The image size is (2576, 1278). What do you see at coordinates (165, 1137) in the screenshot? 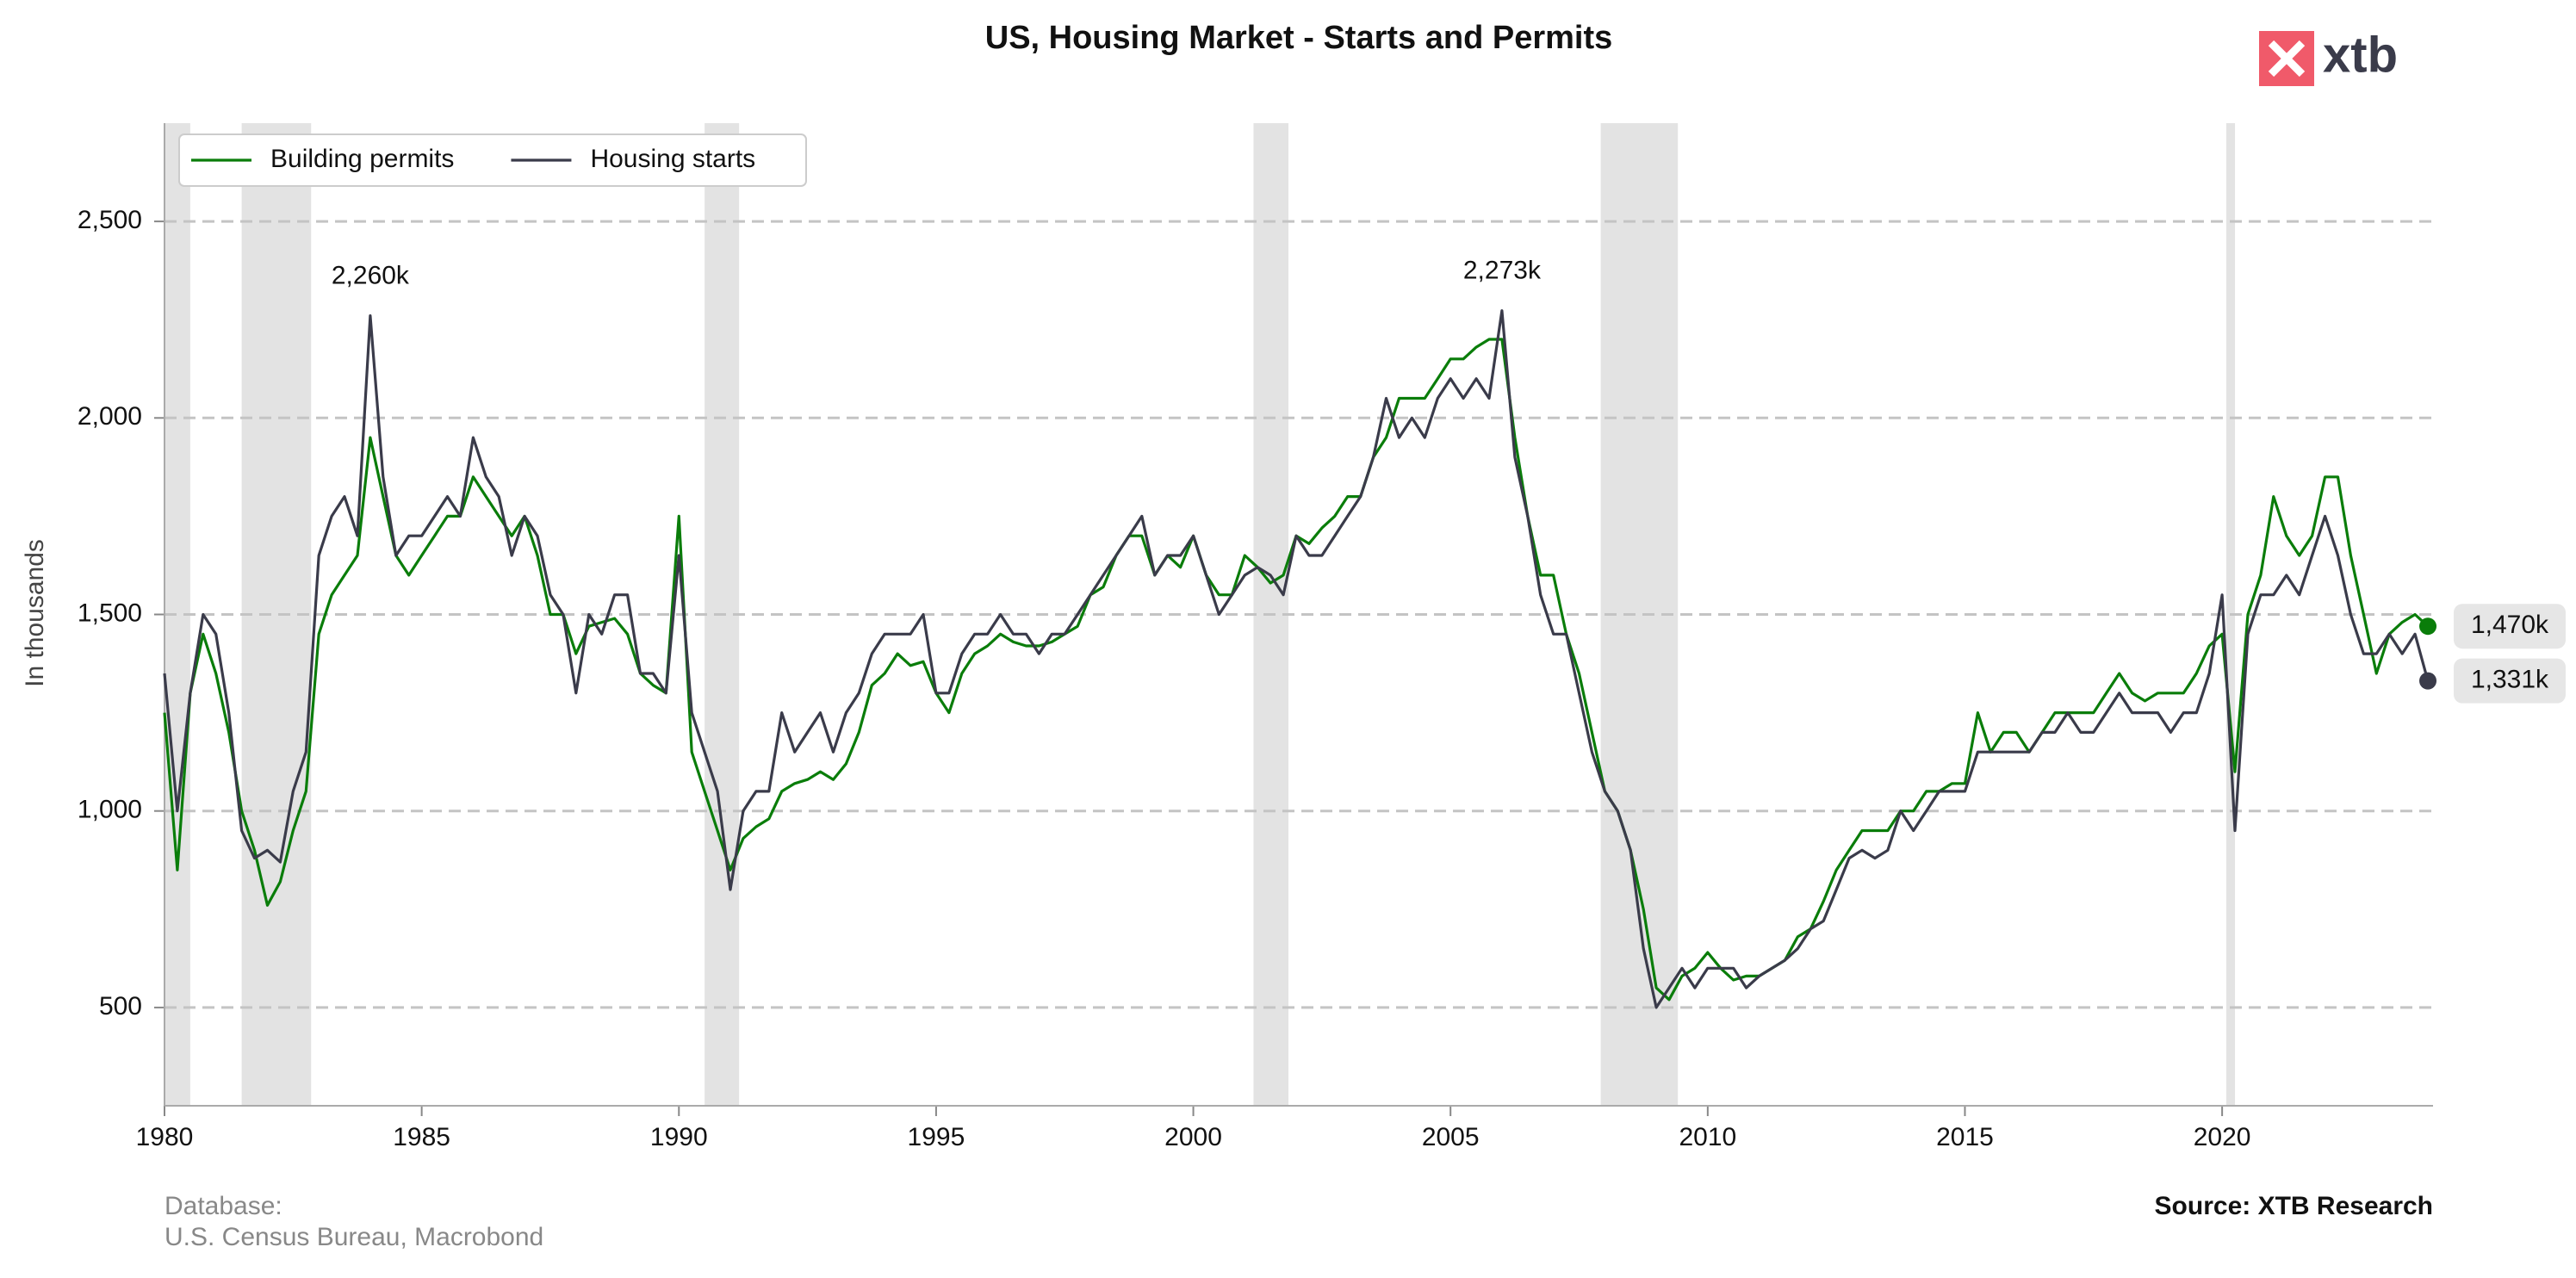
I see `x-tick-label: 1980` at bounding box center [165, 1137].